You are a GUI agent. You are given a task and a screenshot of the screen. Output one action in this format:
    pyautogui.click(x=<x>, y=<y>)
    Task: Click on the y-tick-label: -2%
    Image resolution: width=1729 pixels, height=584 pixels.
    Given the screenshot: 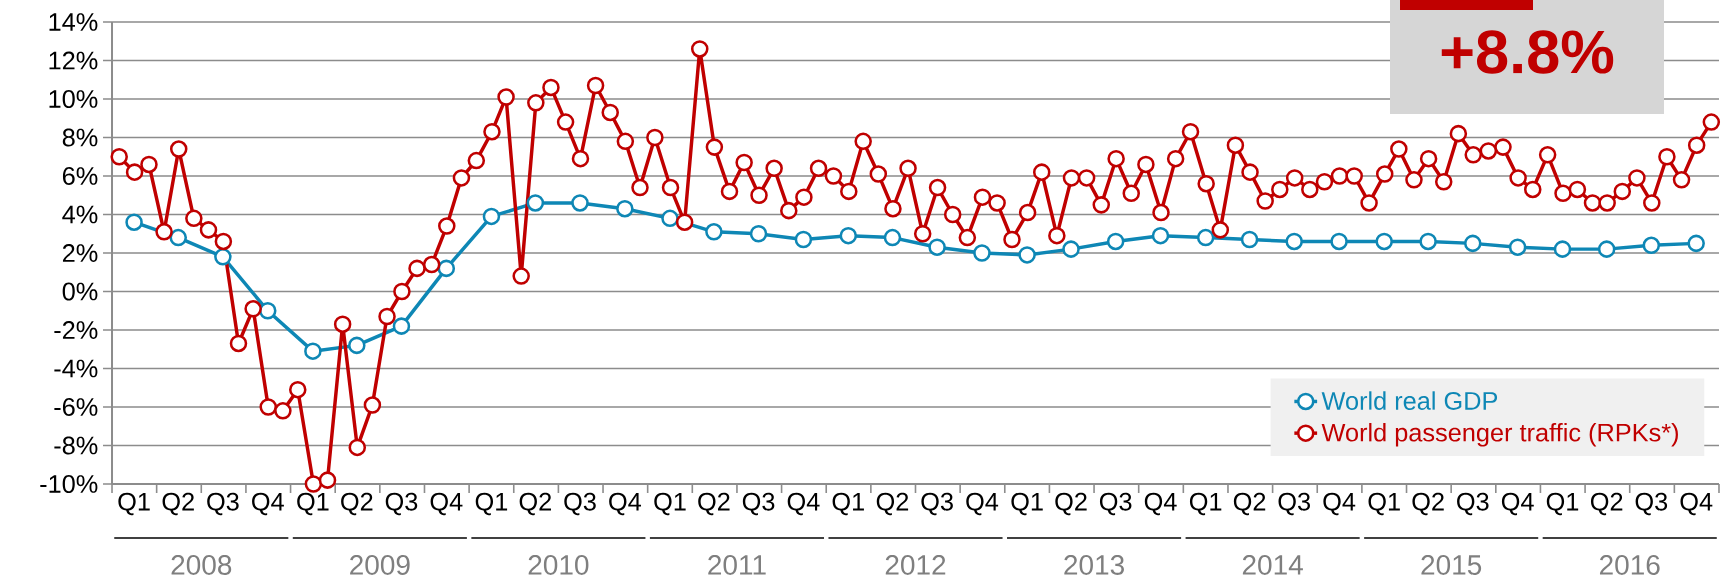 What is the action you would take?
    pyautogui.click(x=76, y=330)
    